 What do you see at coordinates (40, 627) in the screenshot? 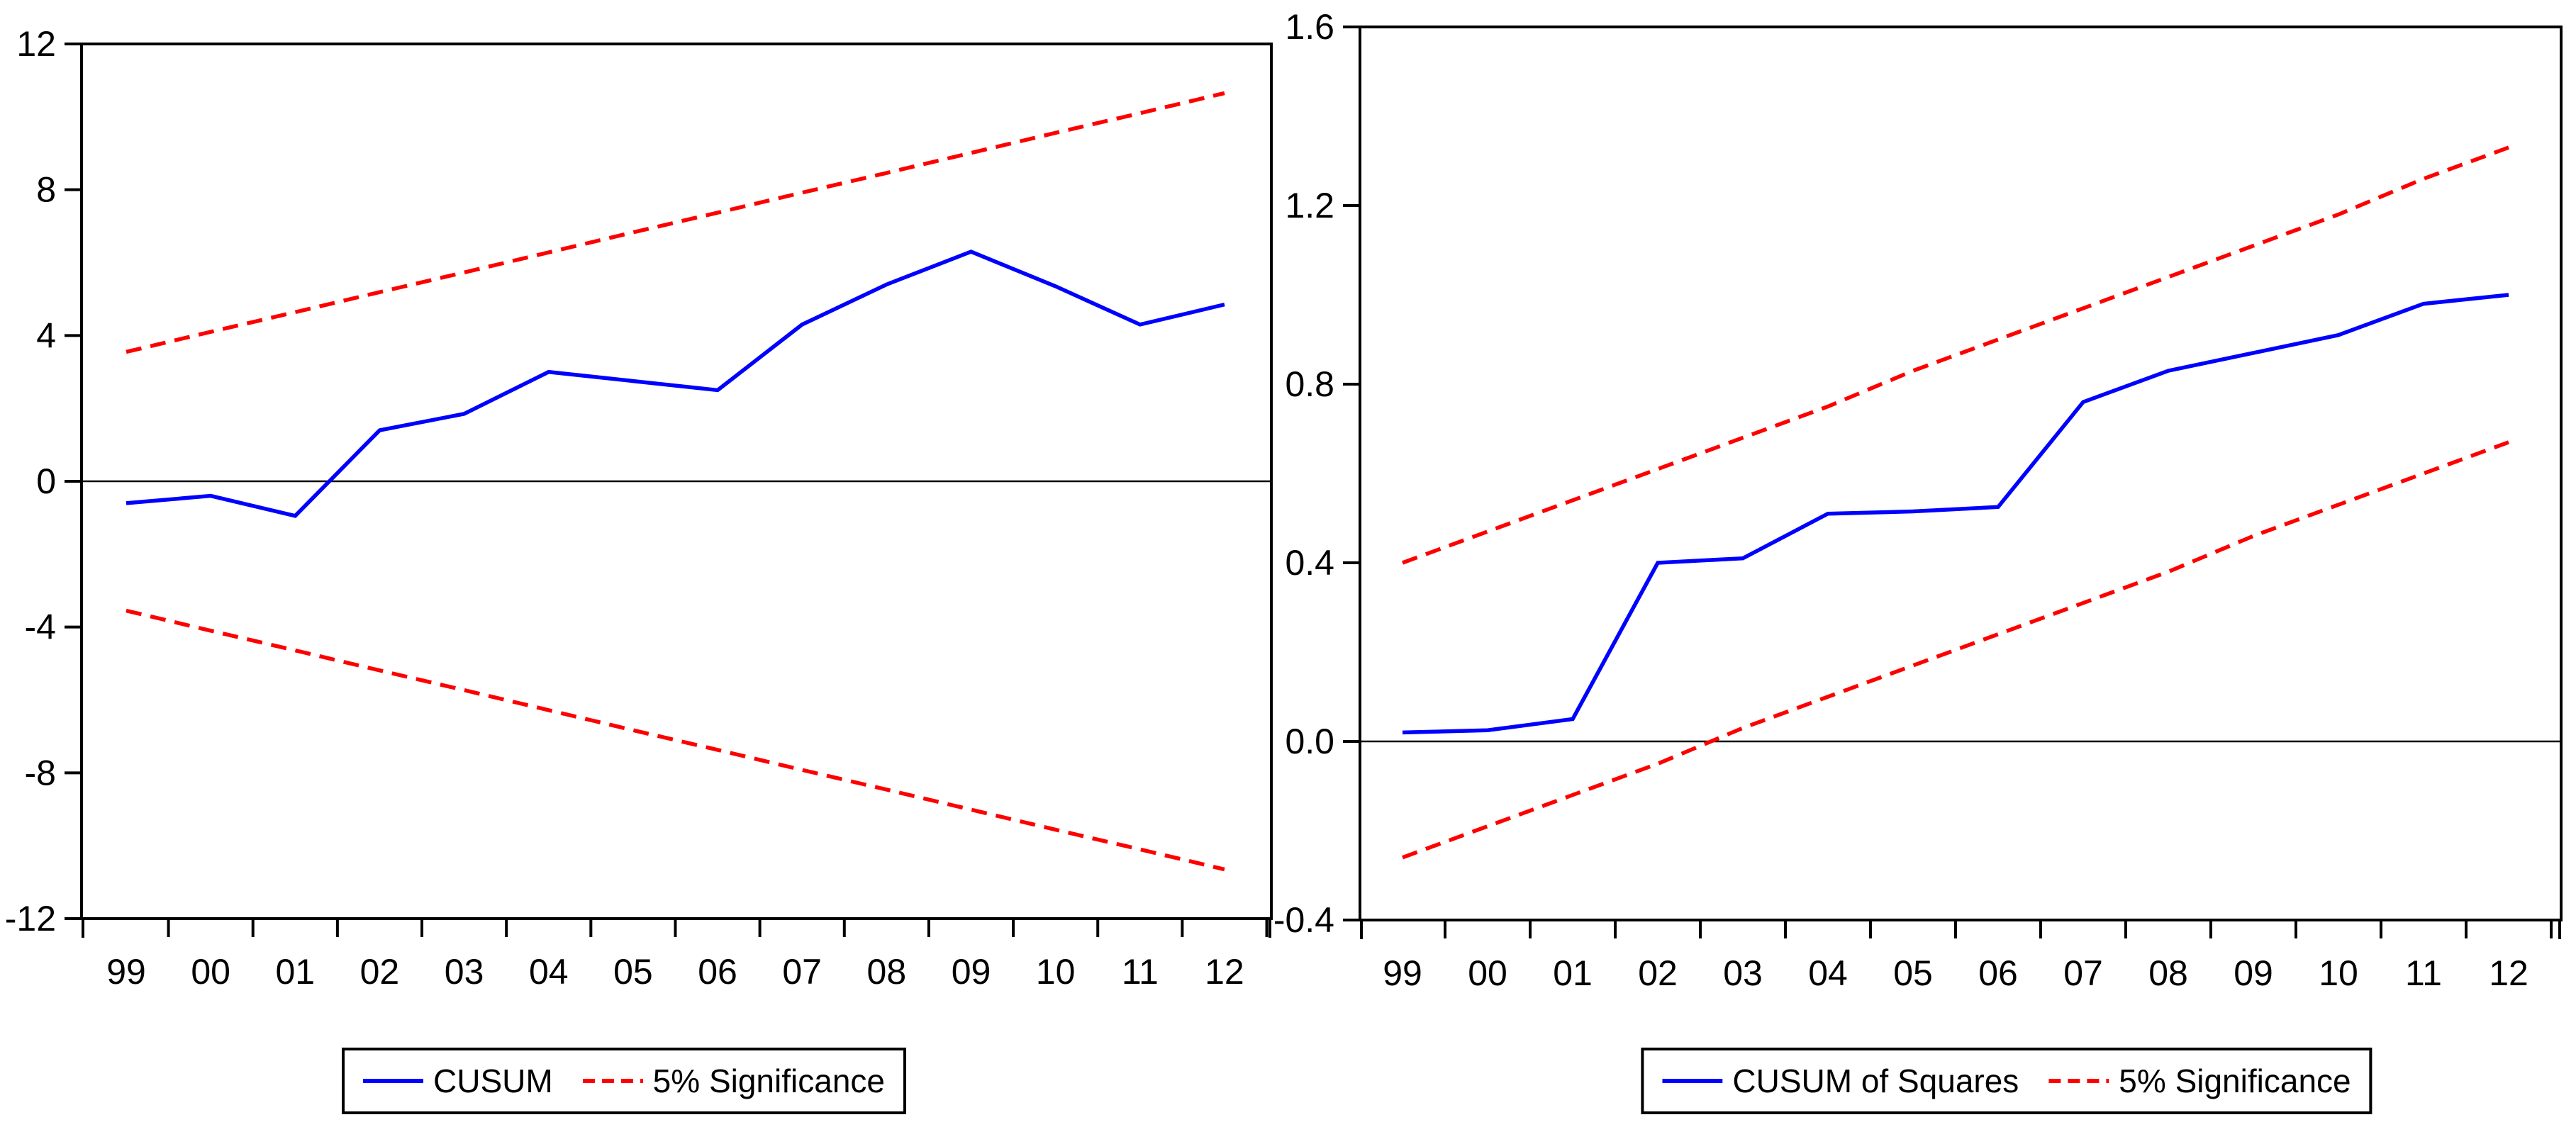
I see `y-tick-label: -4` at bounding box center [40, 627].